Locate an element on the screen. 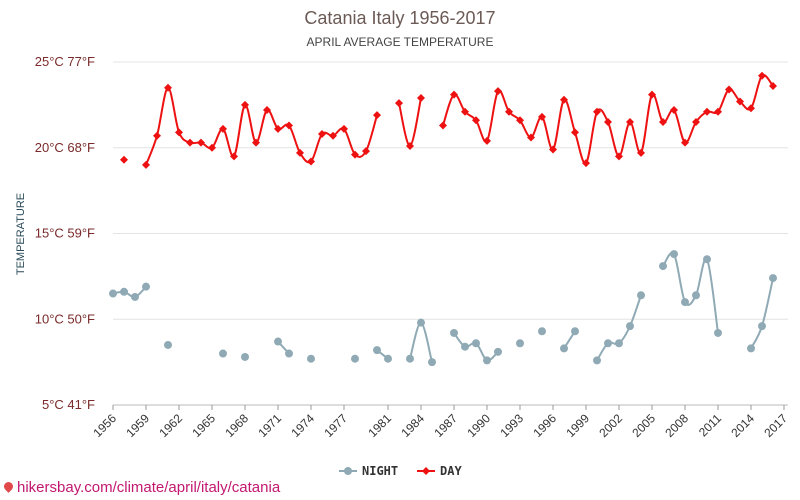  x-tick-label: 1999 is located at coordinates (577, 425).